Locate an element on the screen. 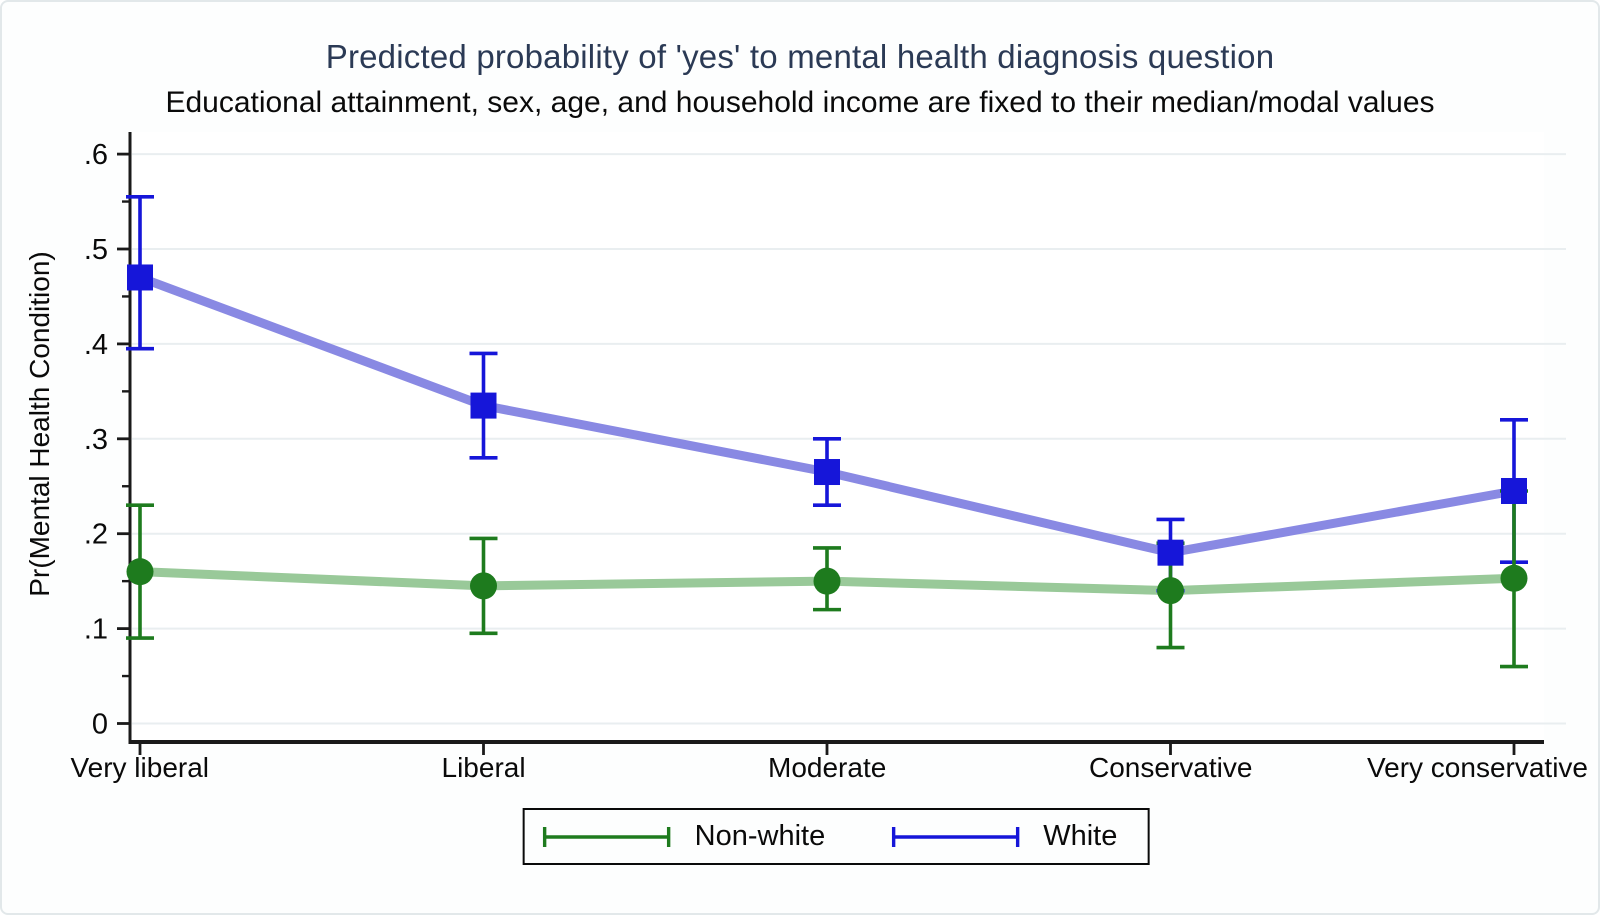  y-tick-label: .3 is located at coordinates (96, 440).